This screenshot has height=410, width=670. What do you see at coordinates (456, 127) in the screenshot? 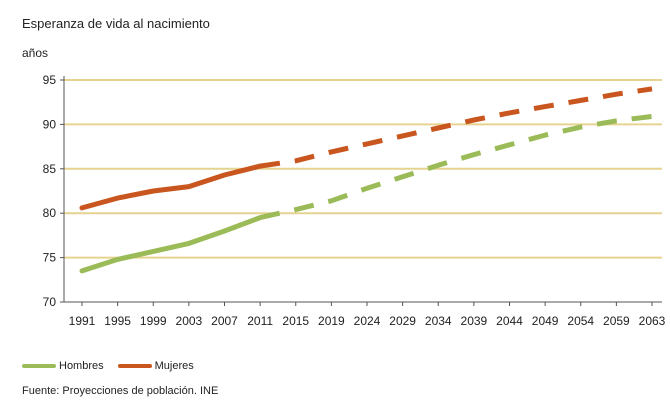
I see `series-line-mujeres-projected` at bounding box center [456, 127].